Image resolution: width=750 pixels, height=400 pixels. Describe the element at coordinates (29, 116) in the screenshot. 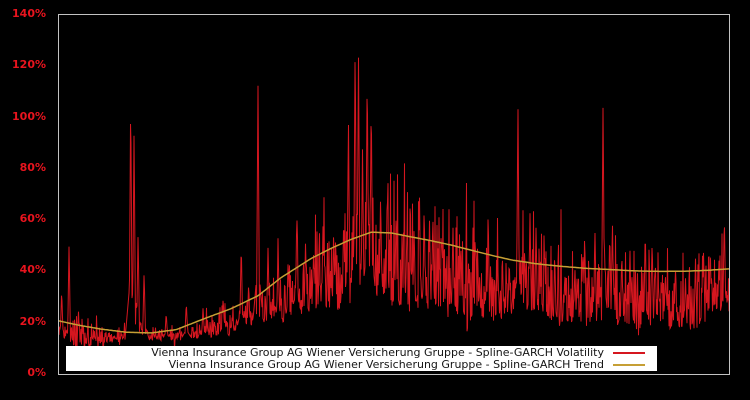

I see `y-tick-label: 100%` at that location.